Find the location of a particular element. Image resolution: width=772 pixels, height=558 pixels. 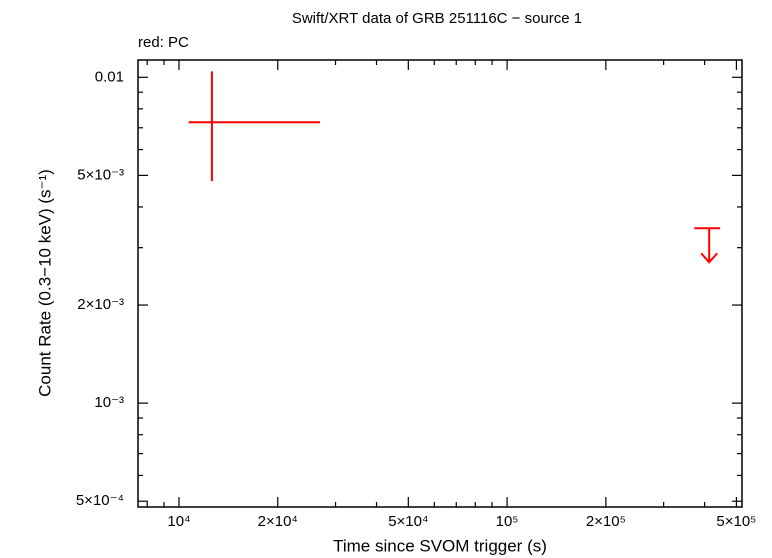

x-axis-label: Time since SVOM trigger (s) is located at coordinates (440, 545).